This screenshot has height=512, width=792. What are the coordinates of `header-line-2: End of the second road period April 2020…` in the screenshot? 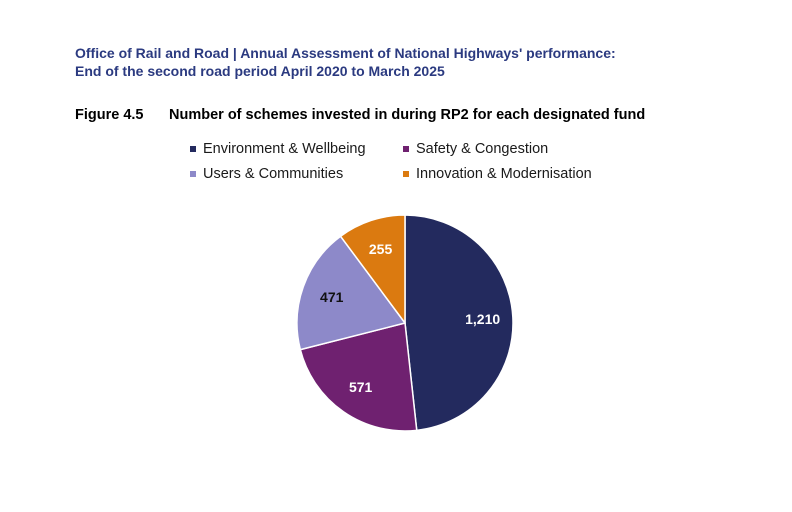 It's located at (260, 71).